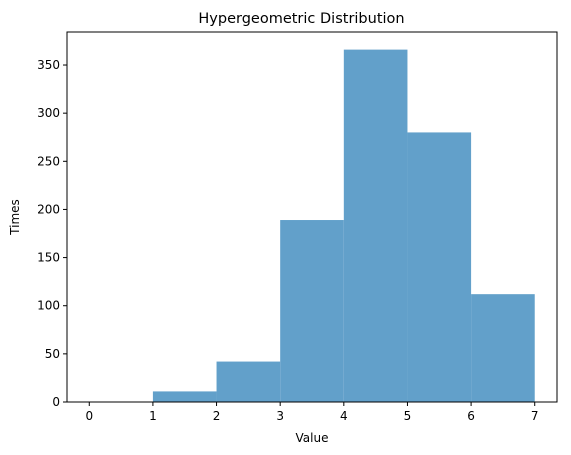 The width and height of the screenshot is (571, 455). What do you see at coordinates (217, 416) in the screenshot?
I see `x-tick-label-2: 2` at bounding box center [217, 416].